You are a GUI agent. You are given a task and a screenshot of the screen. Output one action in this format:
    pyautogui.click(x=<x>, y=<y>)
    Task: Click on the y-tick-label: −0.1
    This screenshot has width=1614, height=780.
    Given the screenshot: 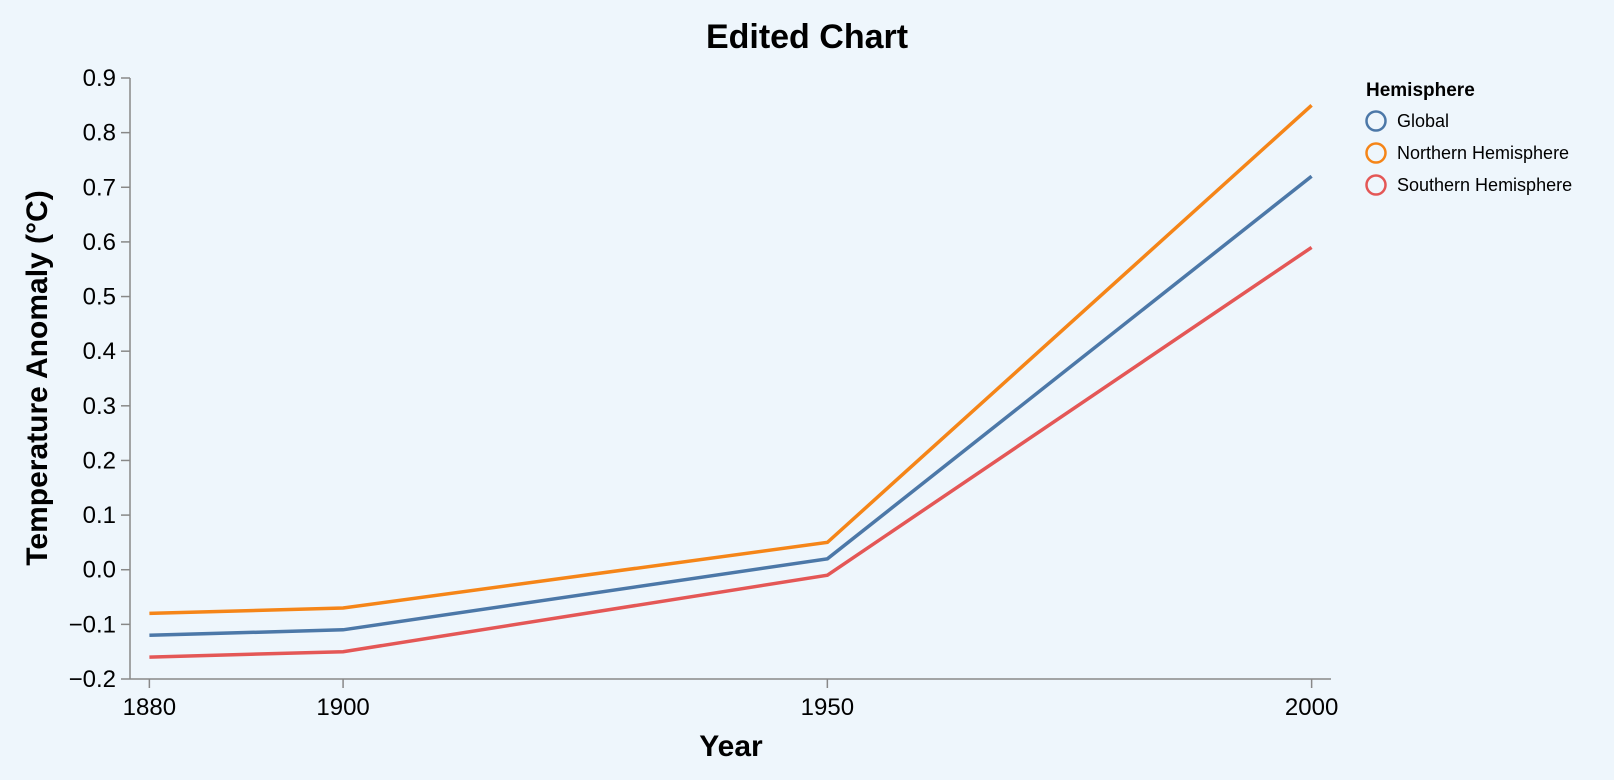 What is the action you would take?
    pyautogui.click(x=92, y=624)
    